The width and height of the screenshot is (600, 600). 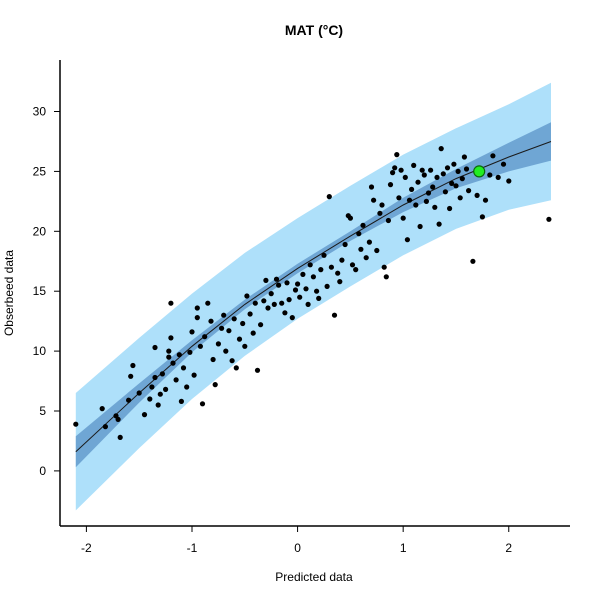 I want to click on highlight-layer, so click(x=479, y=171).